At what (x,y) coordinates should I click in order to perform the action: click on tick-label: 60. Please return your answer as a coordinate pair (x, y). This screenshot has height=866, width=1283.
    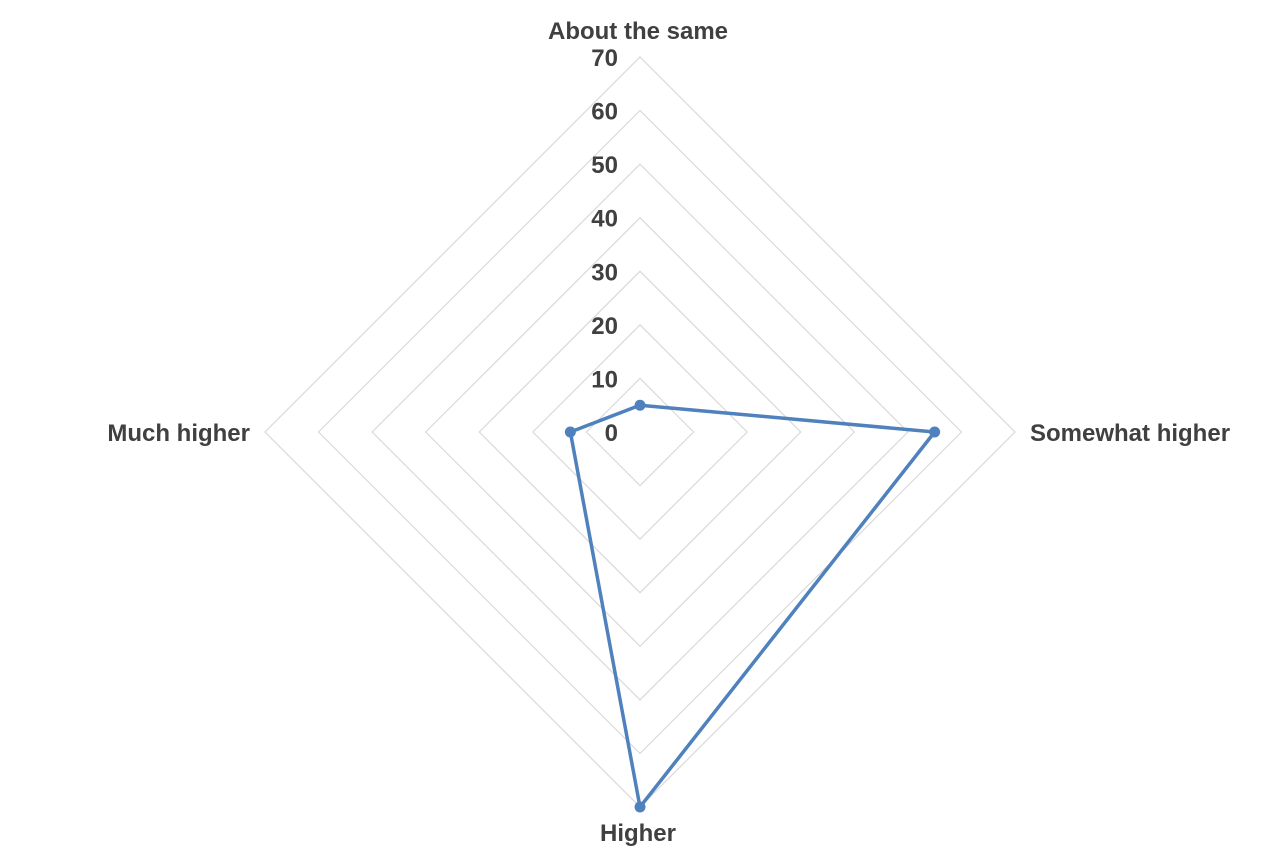
    Looking at the image, I should click on (604, 112).